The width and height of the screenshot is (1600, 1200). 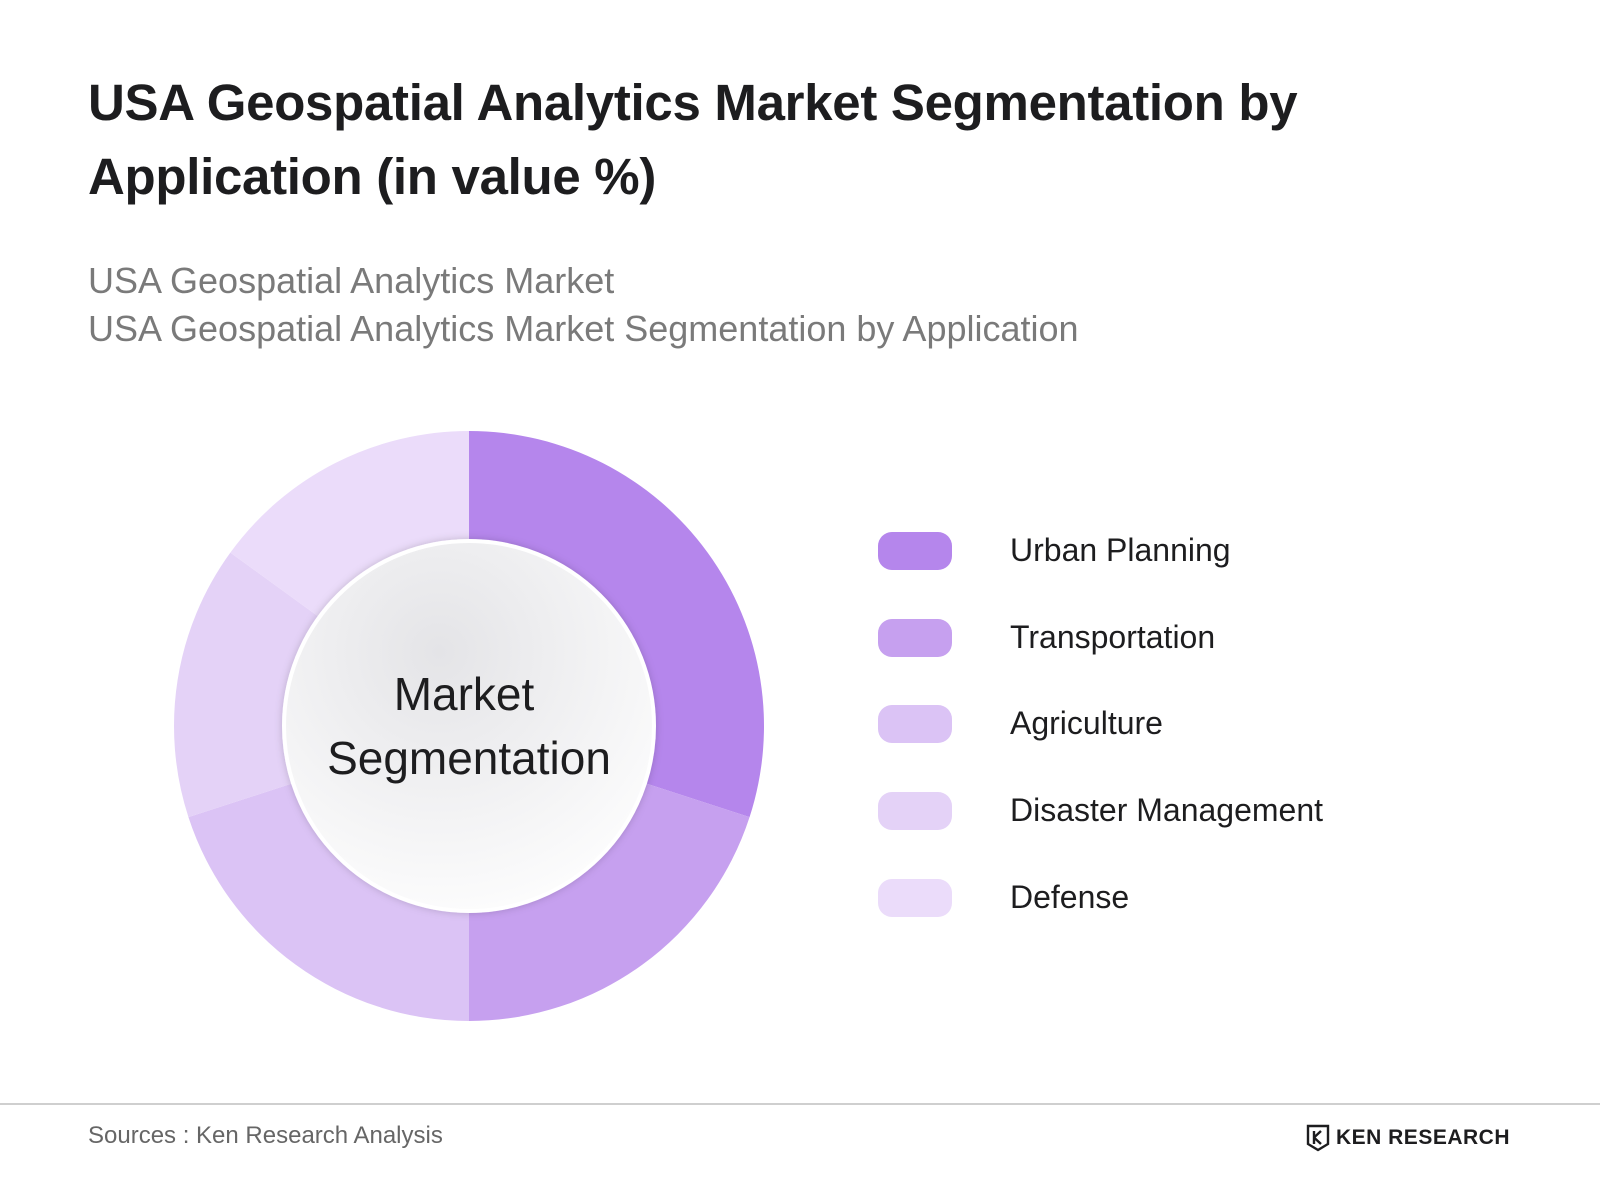 What do you see at coordinates (351, 280) in the screenshot?
I see `chart-subtitle-line1: USA Geospatial Analytics Market` at bounding box center [351, 280].